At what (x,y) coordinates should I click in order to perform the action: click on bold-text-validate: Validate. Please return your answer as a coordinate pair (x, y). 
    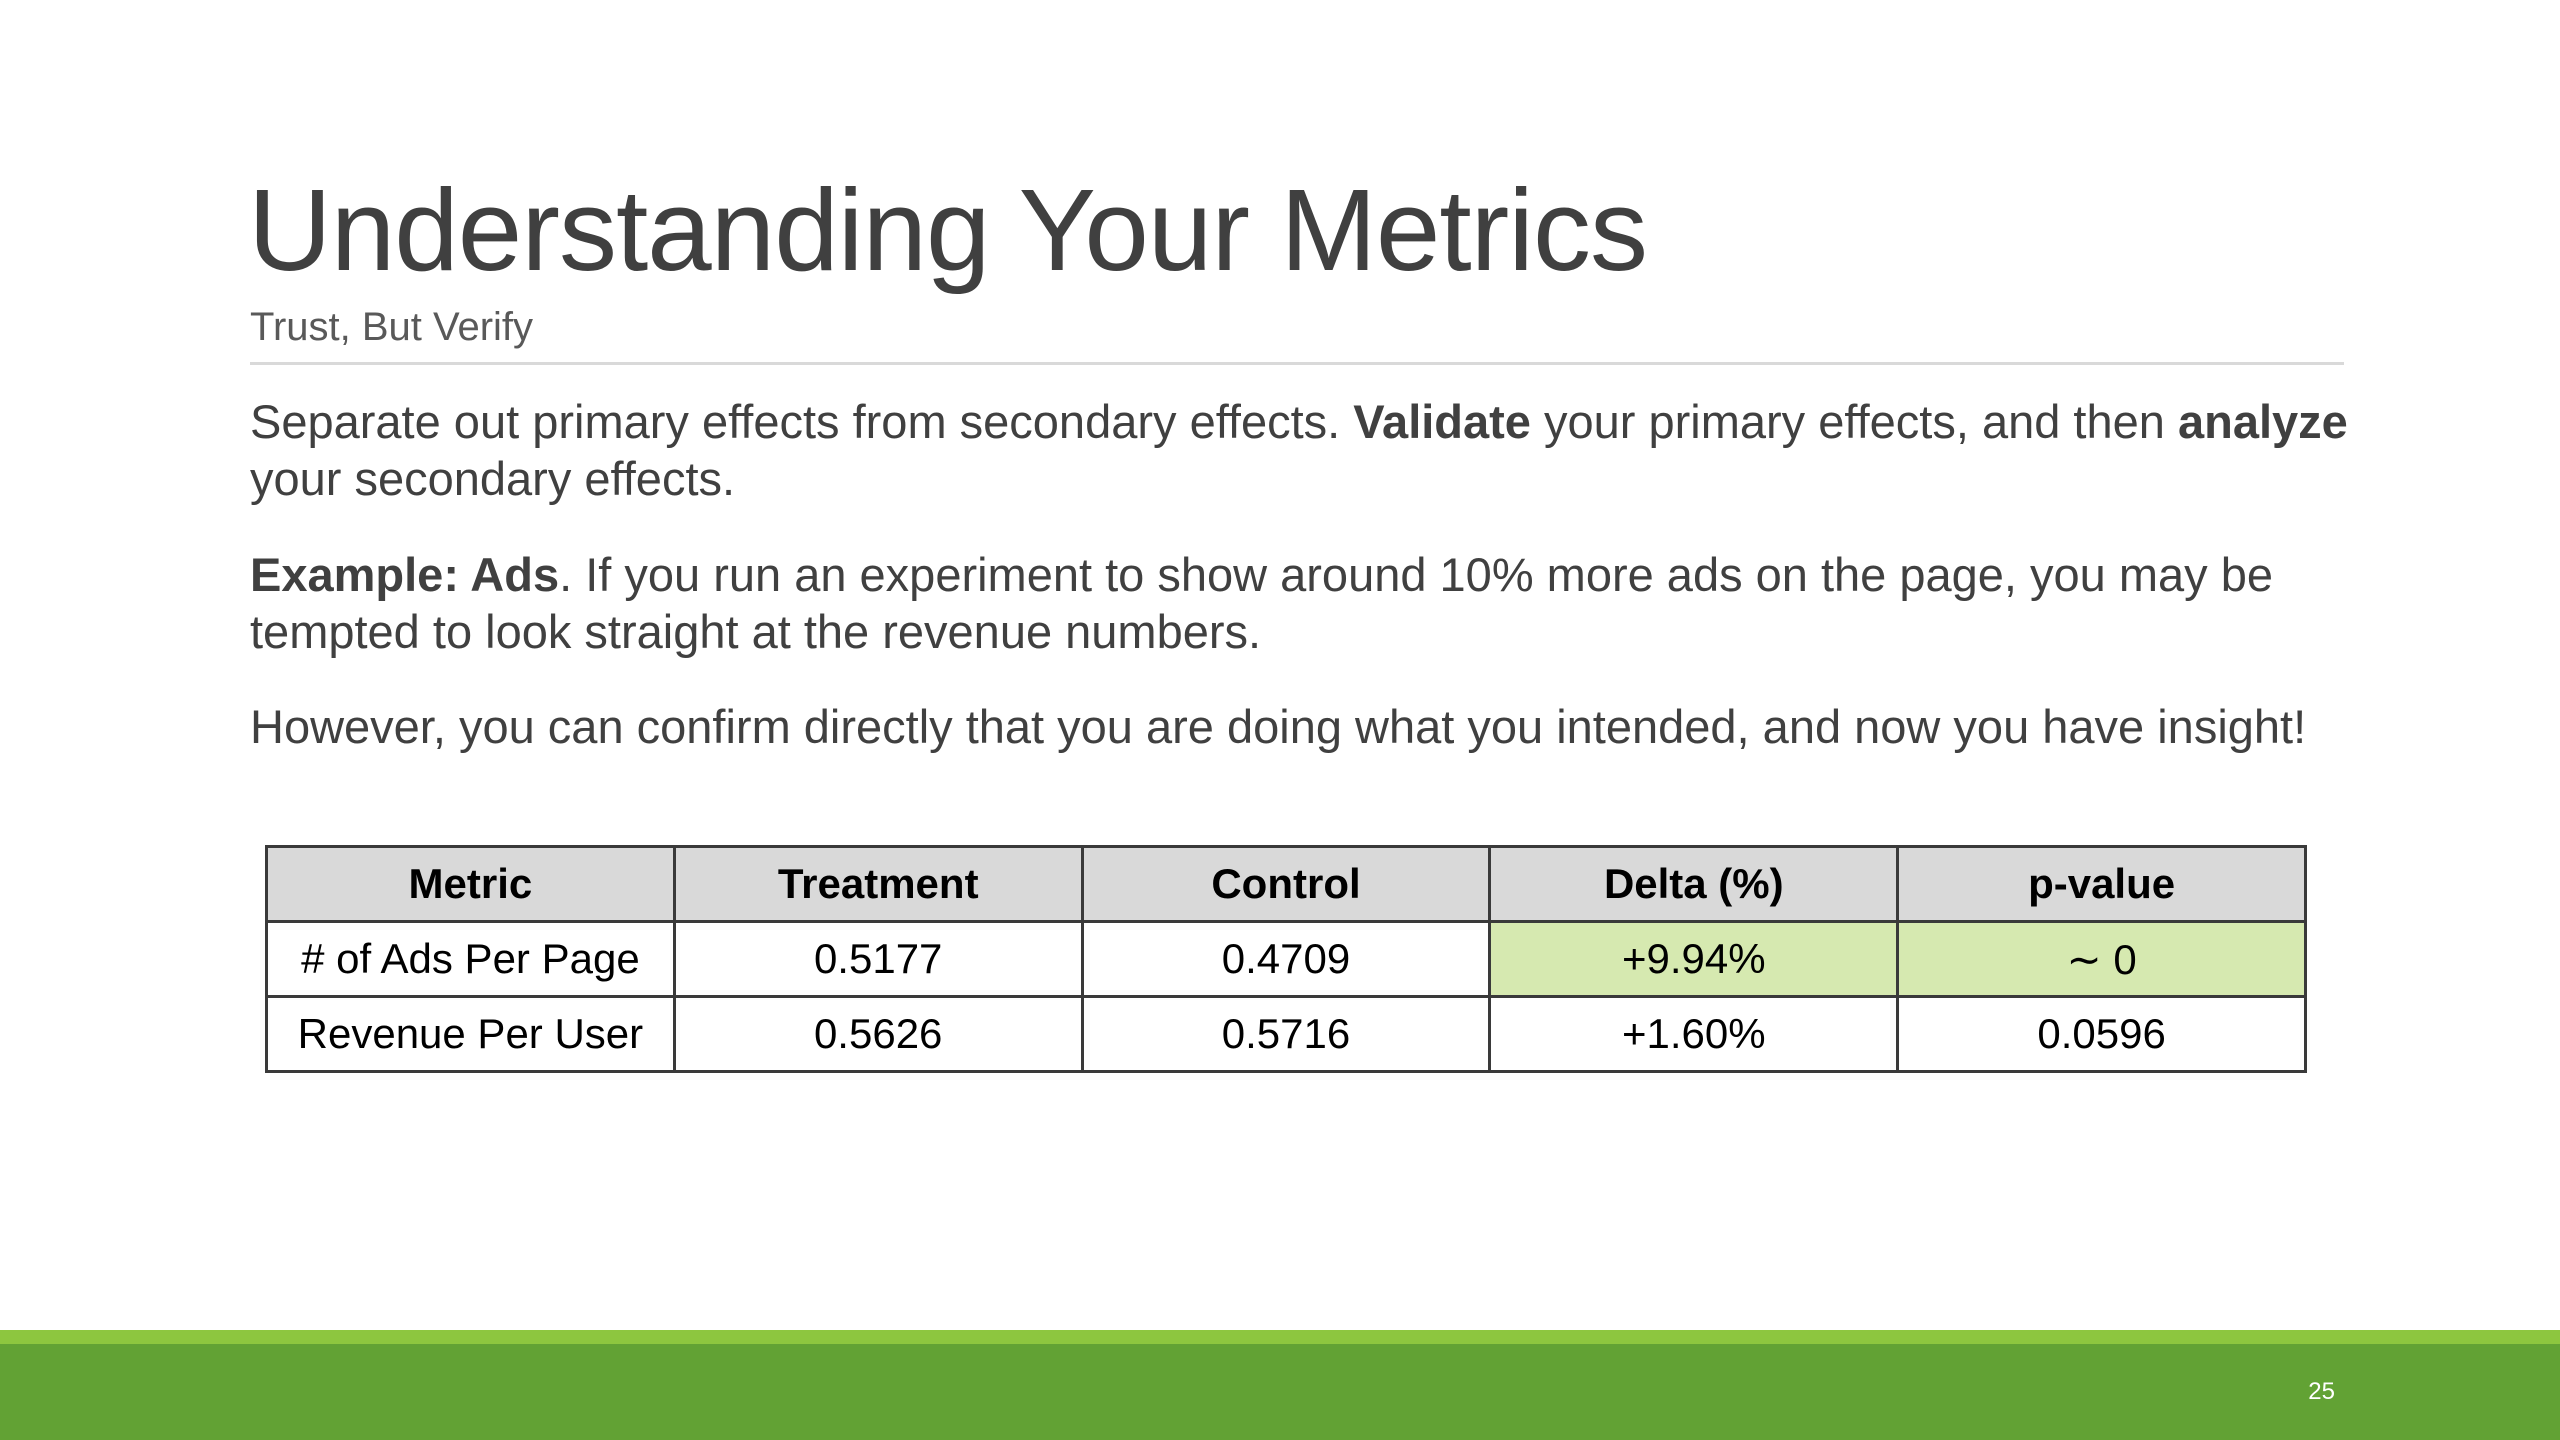
    Looking at the image, I should click on (1442, 421).